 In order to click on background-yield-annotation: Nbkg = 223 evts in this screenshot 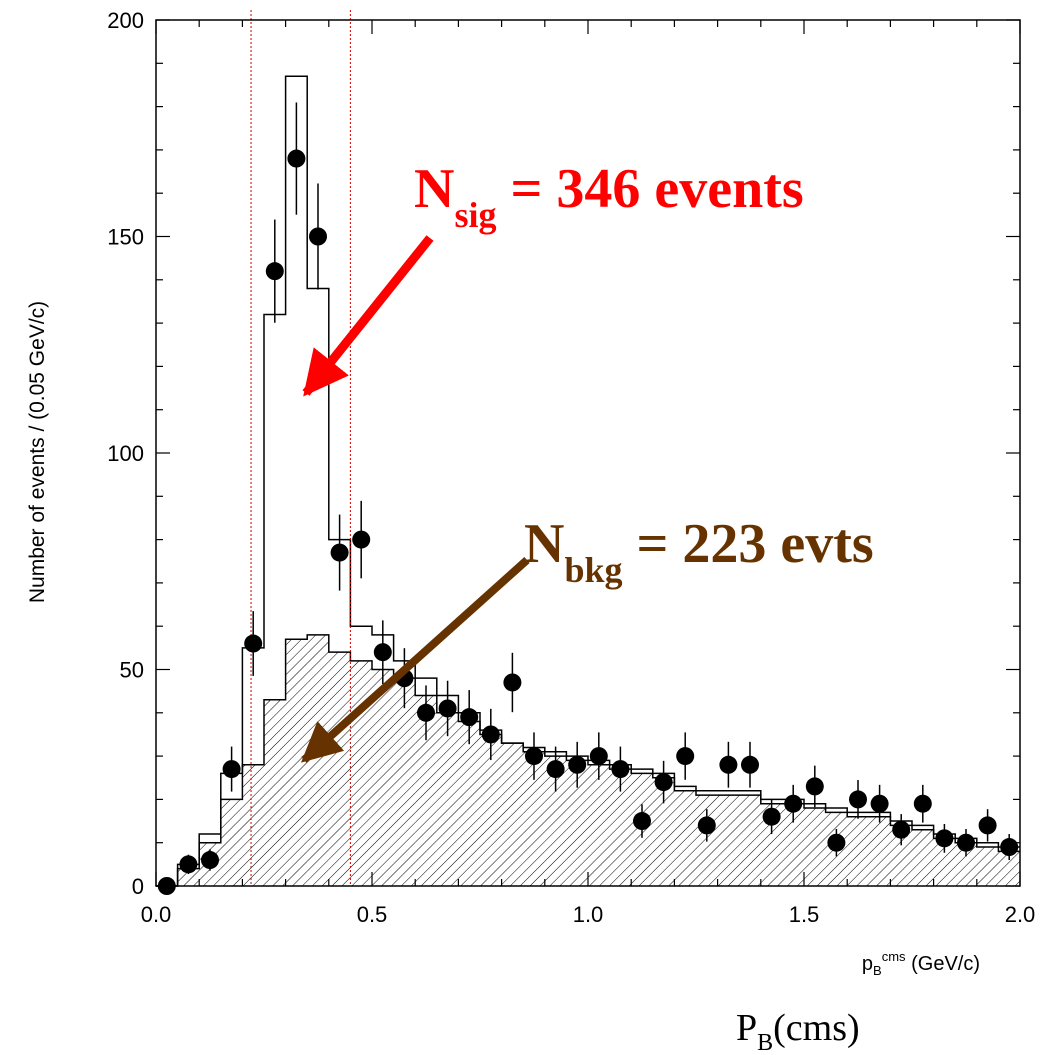, I will do `click(699, 551)`.